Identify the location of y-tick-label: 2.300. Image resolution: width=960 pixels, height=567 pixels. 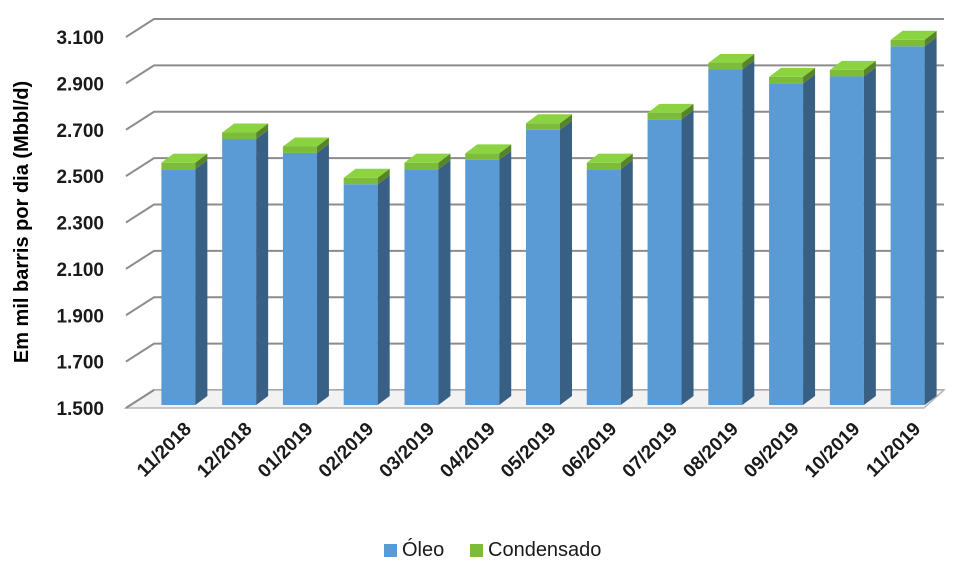
(80, 224).